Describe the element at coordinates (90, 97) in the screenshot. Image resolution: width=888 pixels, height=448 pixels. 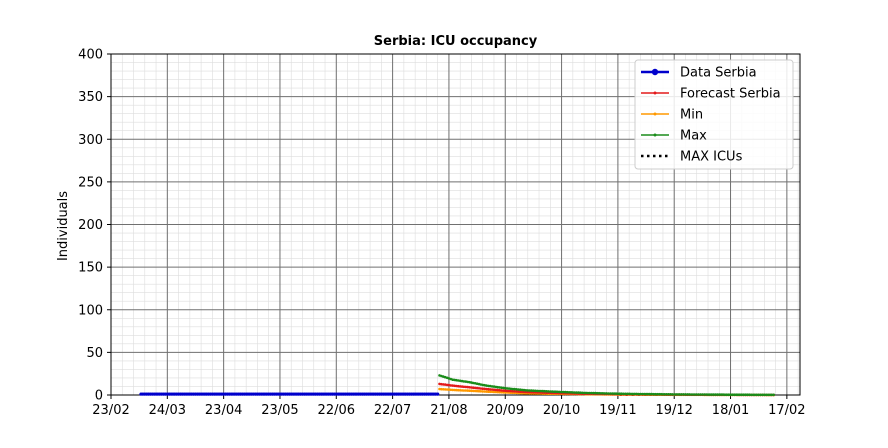
I see `y-tick-label: 350` at that location.